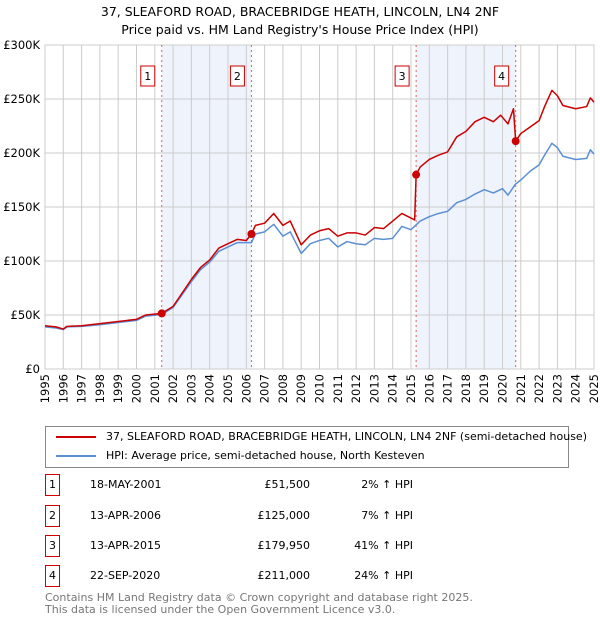 Image resolution: width=600 pixels, height=620 pixels. I want to click on sale-price: £51,500, so click(287, 484).